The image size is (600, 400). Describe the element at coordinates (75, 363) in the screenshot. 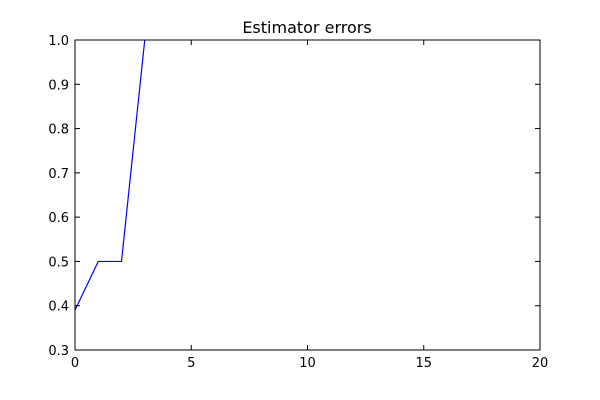

I see `x-tick-label: 0` at that location.